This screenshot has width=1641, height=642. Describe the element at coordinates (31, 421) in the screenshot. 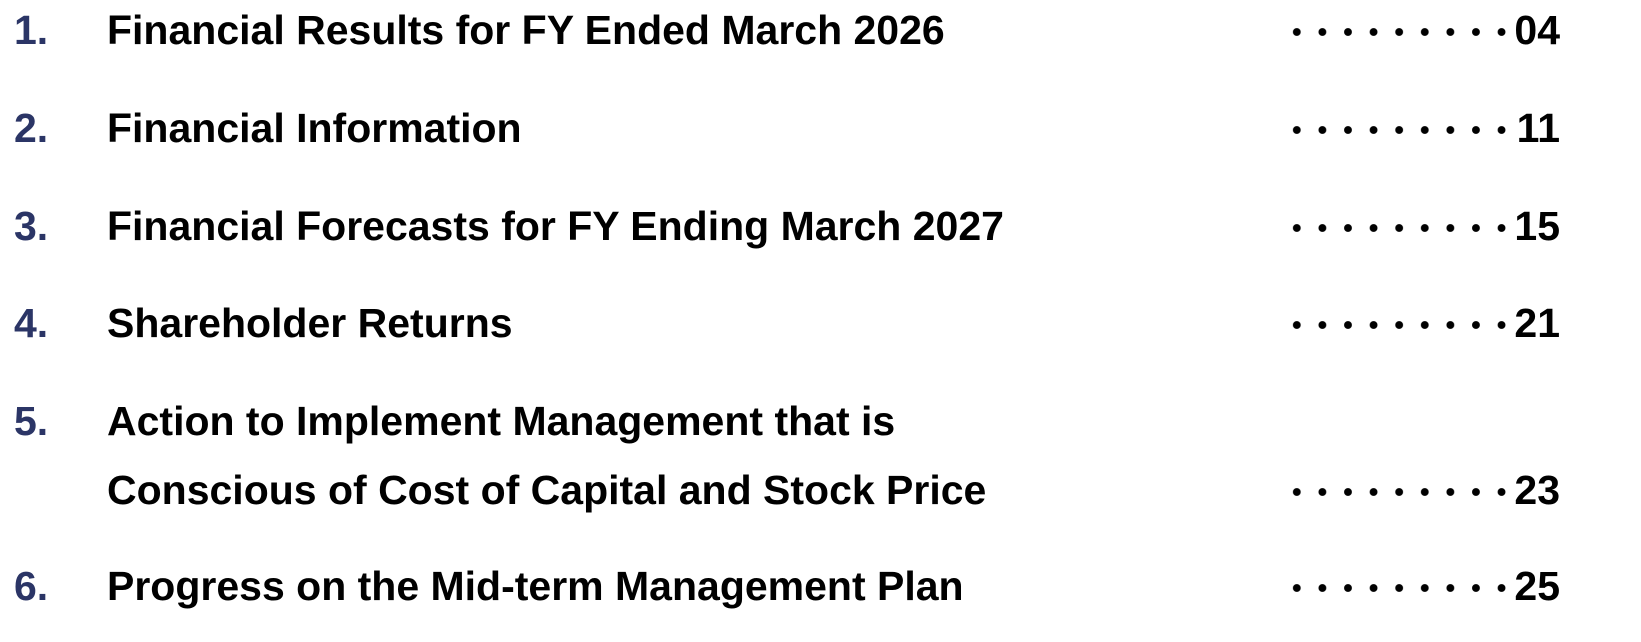

I see `item-number: 5.` at that location.